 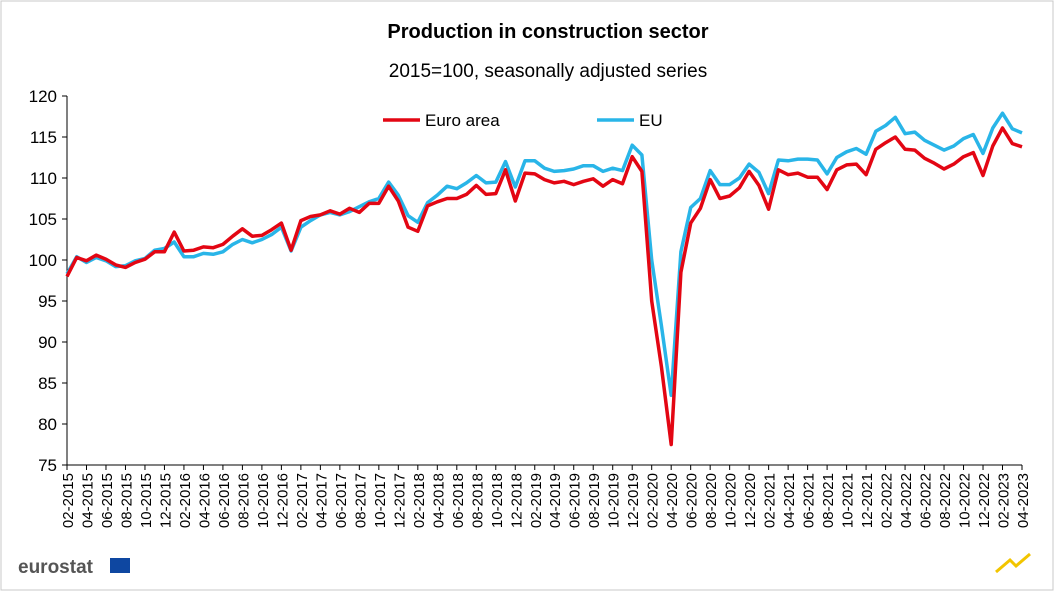 What do you see at coordinates (1004, 500) in the screenshot?
I see `x-tick-label: 02-2023` at bounding box center [1004, 500].